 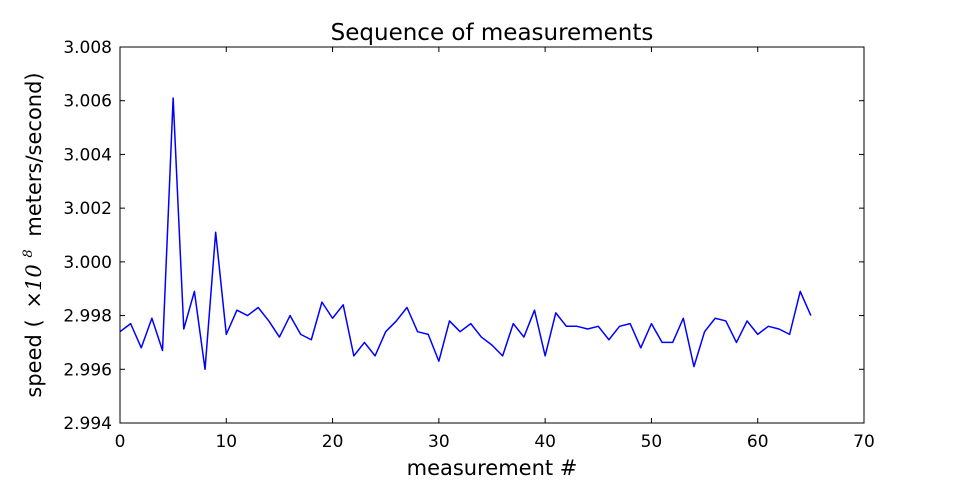 What do you see at coordinates (34, 154) in the screenshot?
I see `y-axis-label-suffix: meters/second)` at bounding box center [34, 154].